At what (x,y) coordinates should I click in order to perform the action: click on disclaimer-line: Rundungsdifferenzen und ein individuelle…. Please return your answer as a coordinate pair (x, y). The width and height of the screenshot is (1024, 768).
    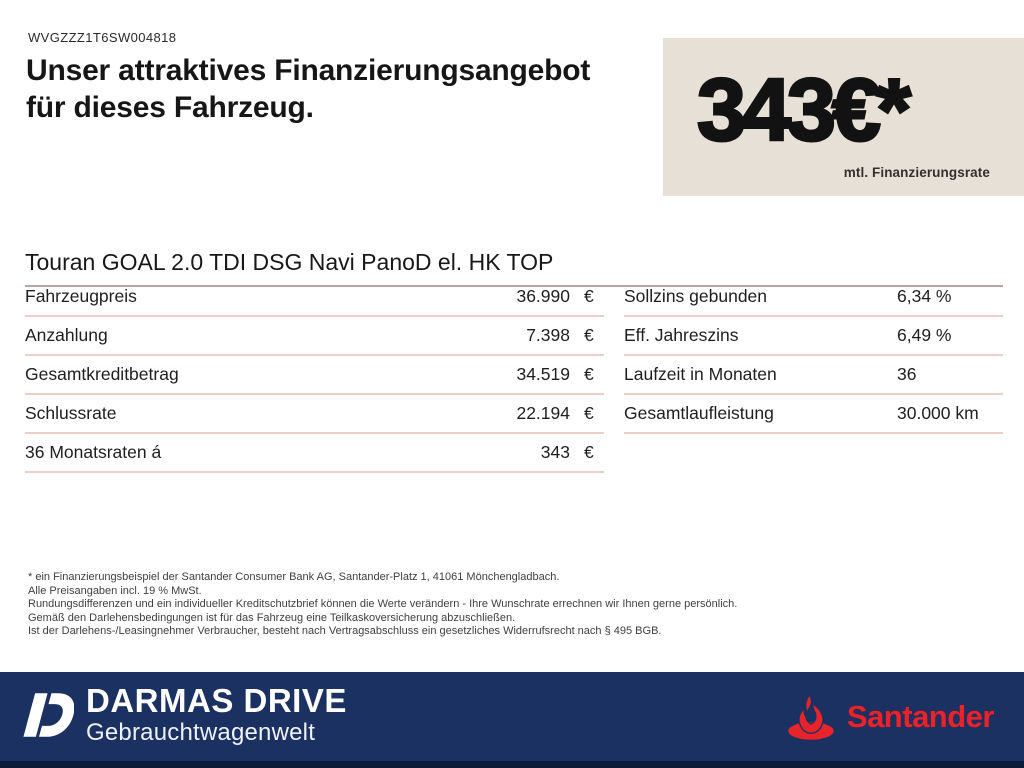
    Looking at the image, I should click on (383, 604).